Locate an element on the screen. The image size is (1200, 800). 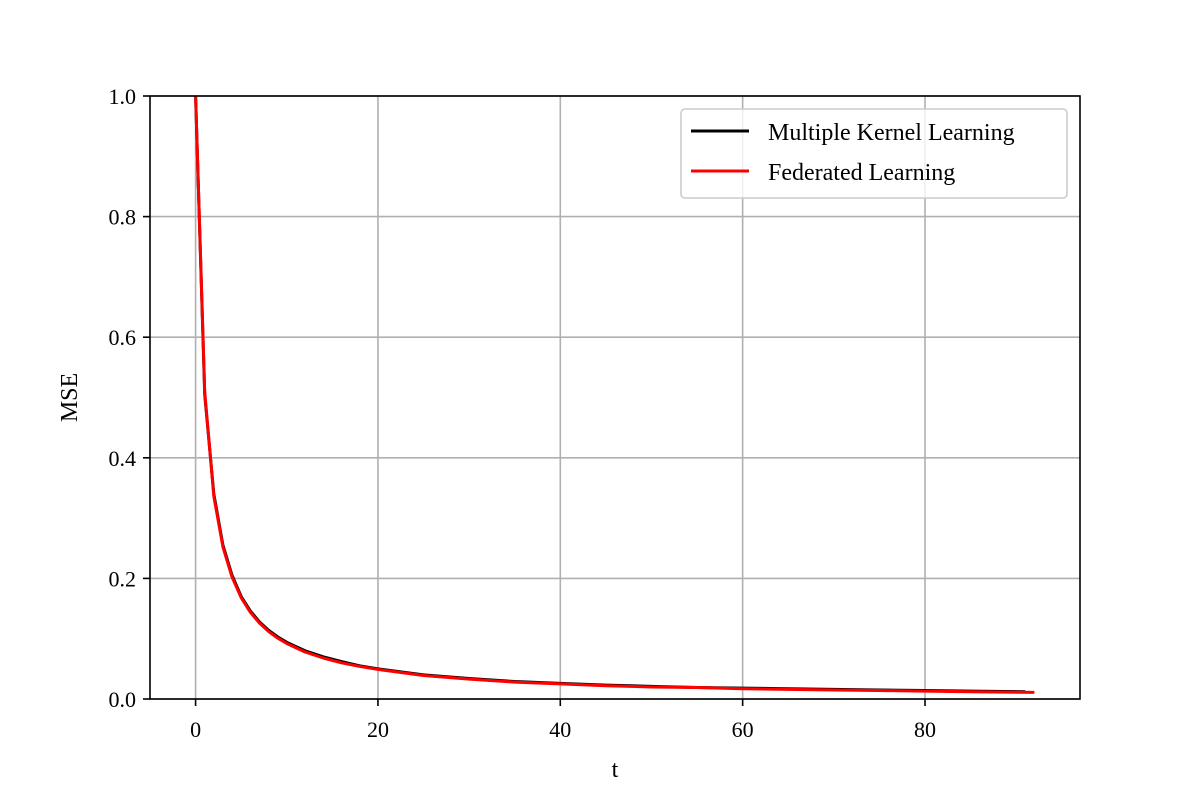
x-axis-label: t is located at coordinates (615, 770).